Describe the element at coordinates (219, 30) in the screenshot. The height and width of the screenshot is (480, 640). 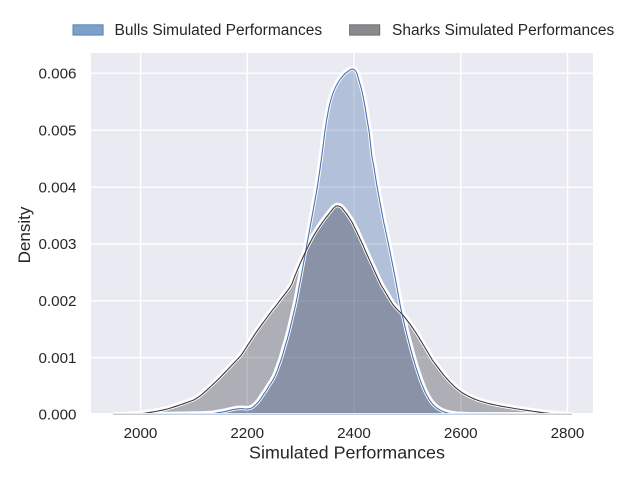
I see `svg-text: Bulls Simulated Performances` at that location.